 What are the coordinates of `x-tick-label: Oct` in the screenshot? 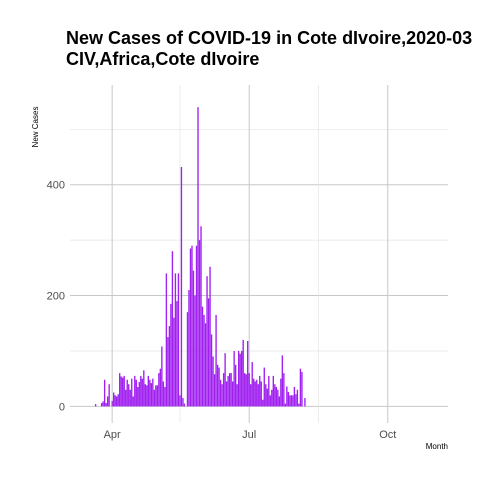 It's located at (387, 435).